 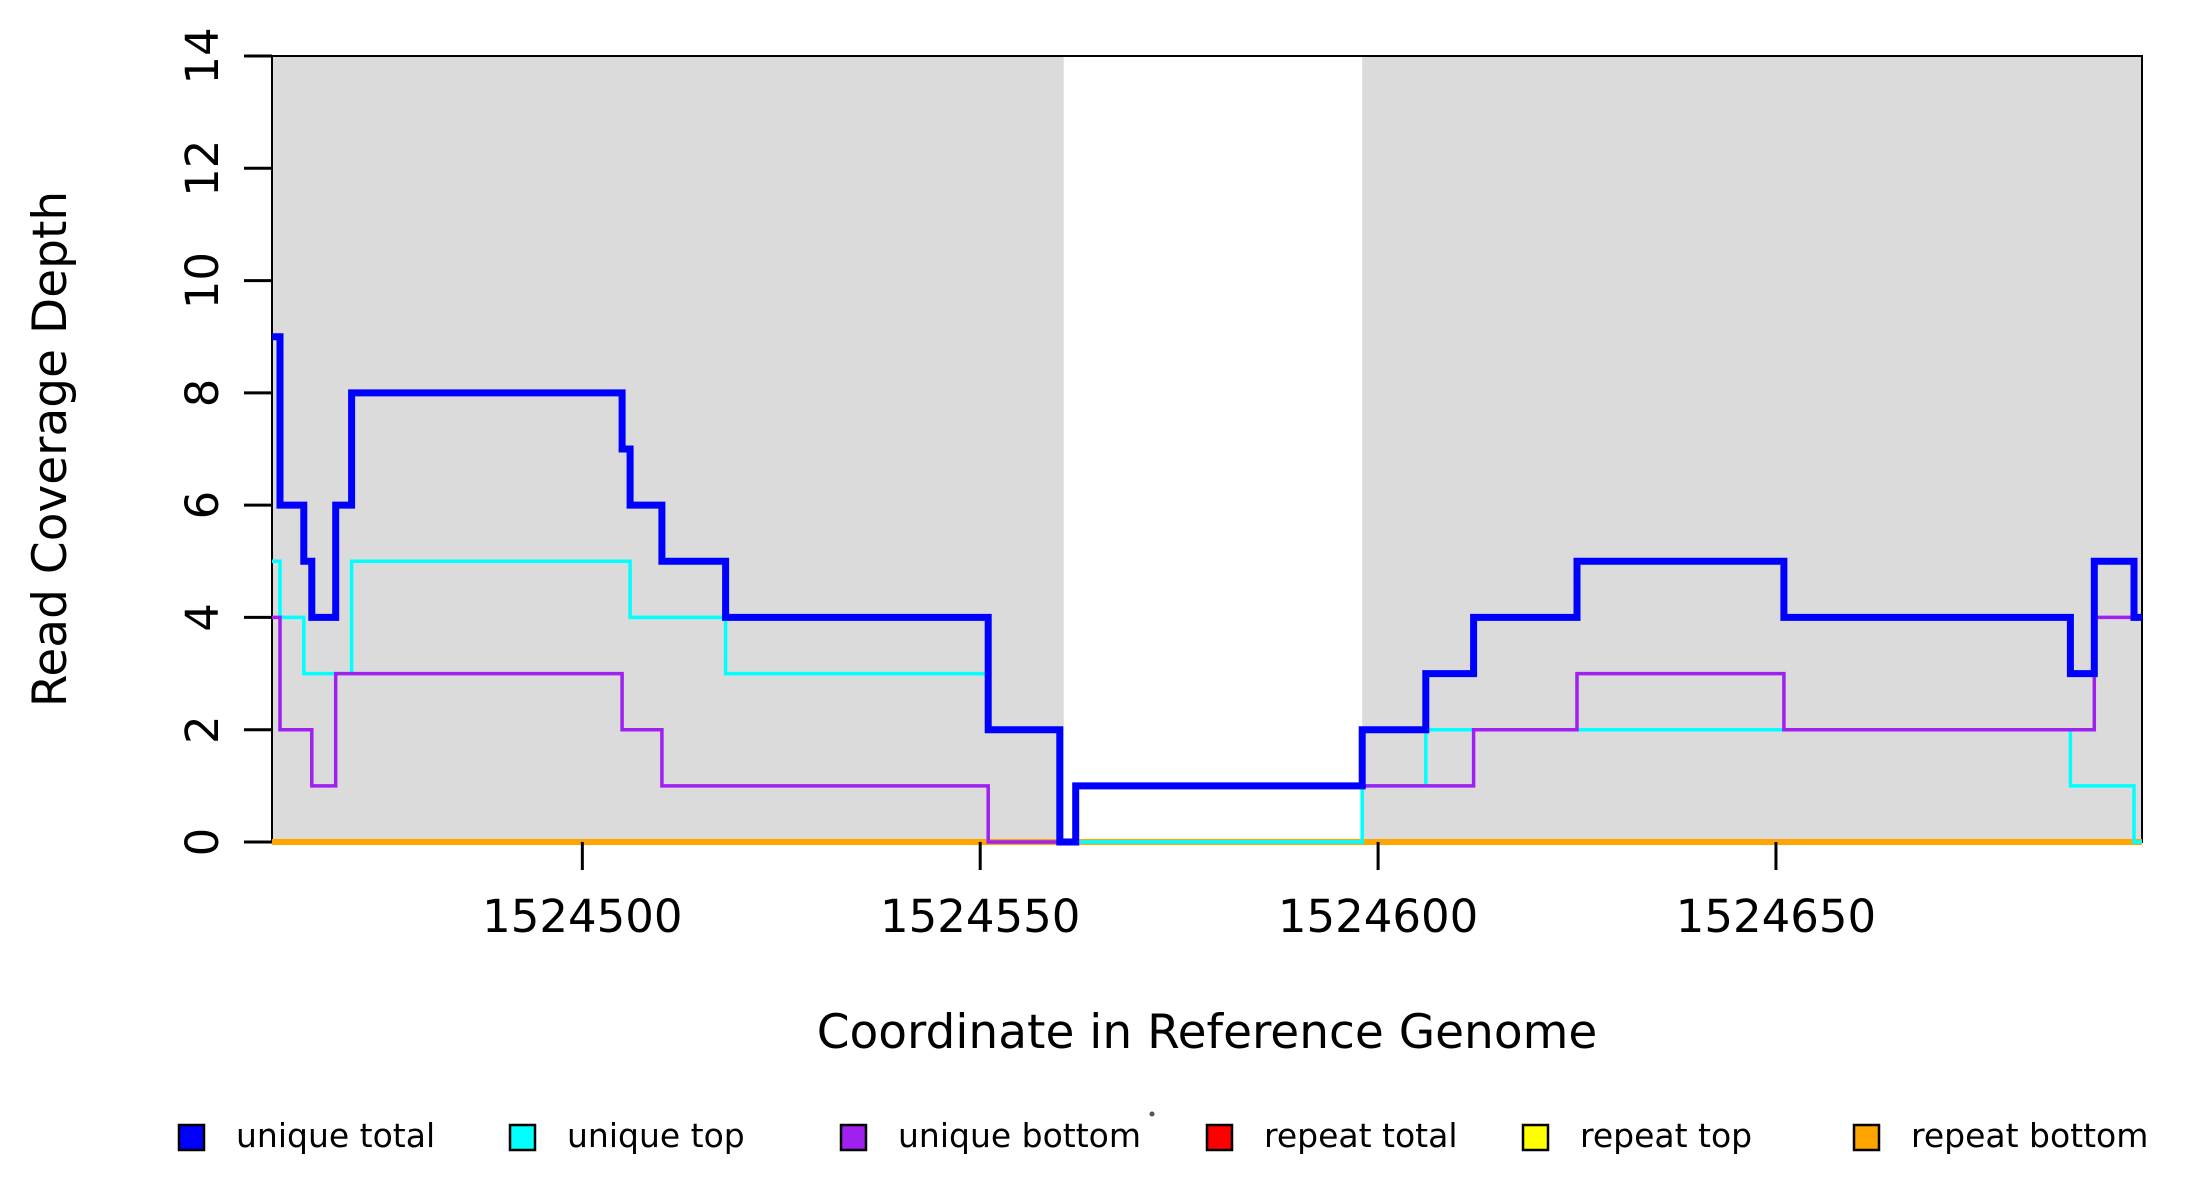 I want to click on y-tick-label-8: 8, so click(x=202, y=393).